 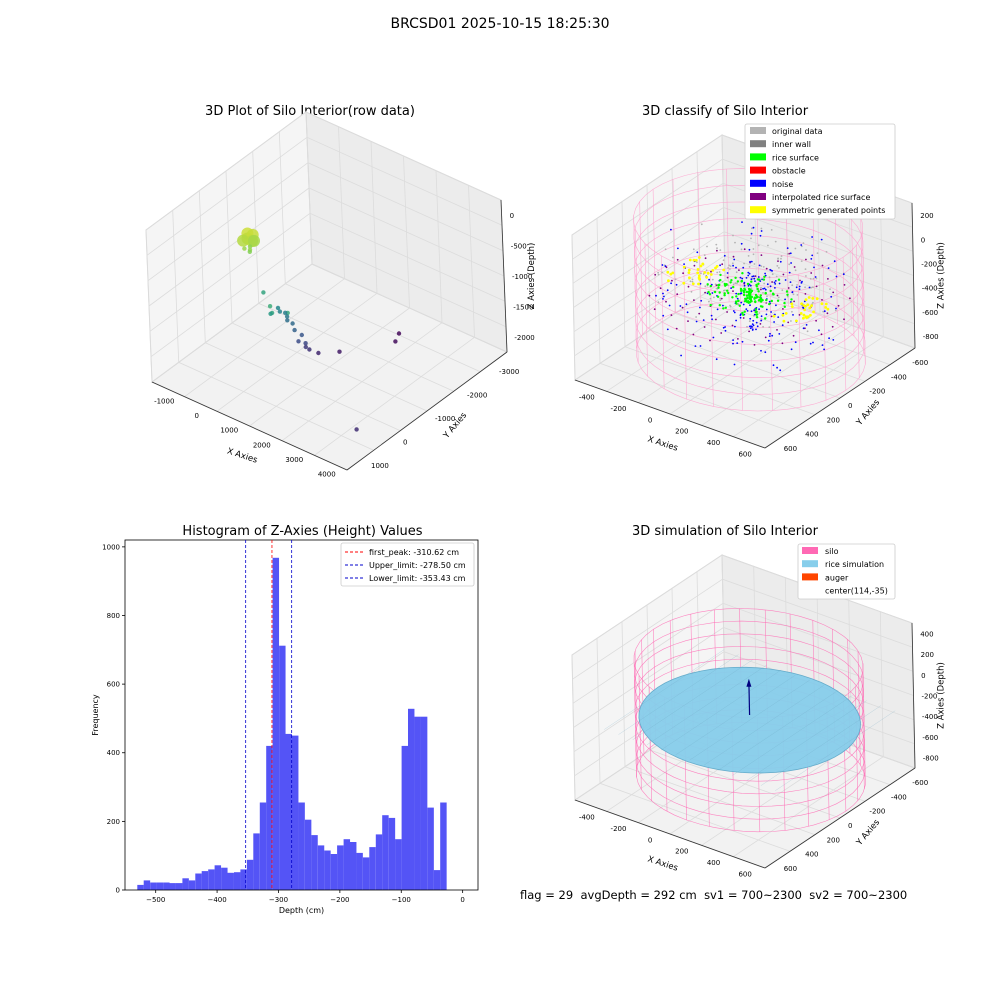 What do you see at coordinates (401, 900) in the screenshot?
I see `histogram-x-tick-label: −100` at bounding box center [401, 900].